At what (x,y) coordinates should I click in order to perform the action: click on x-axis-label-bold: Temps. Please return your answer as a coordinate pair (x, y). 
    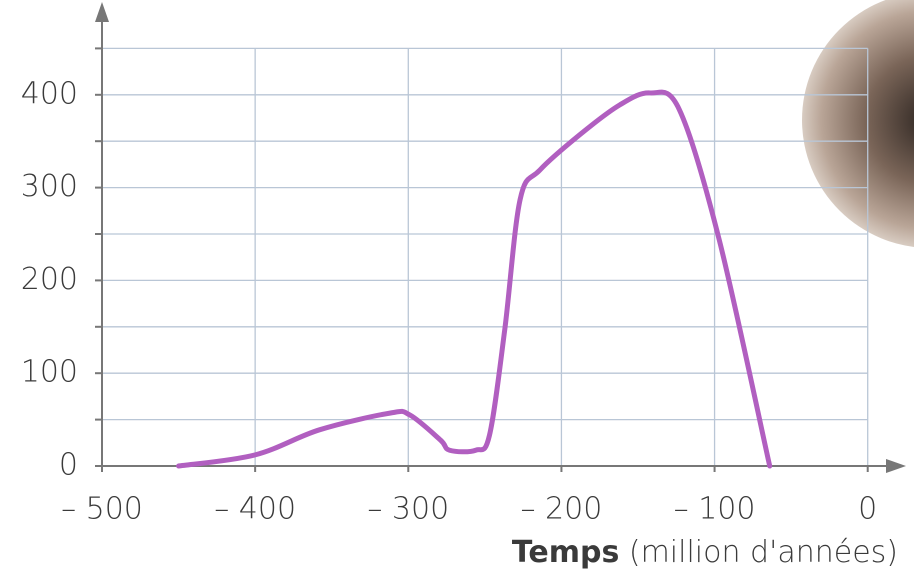
    Looking at the image, I should click on (565, 552).